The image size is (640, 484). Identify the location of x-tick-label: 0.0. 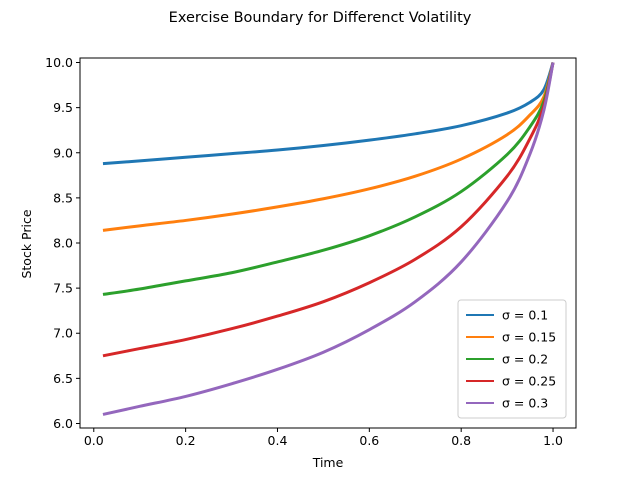
(94, 440).